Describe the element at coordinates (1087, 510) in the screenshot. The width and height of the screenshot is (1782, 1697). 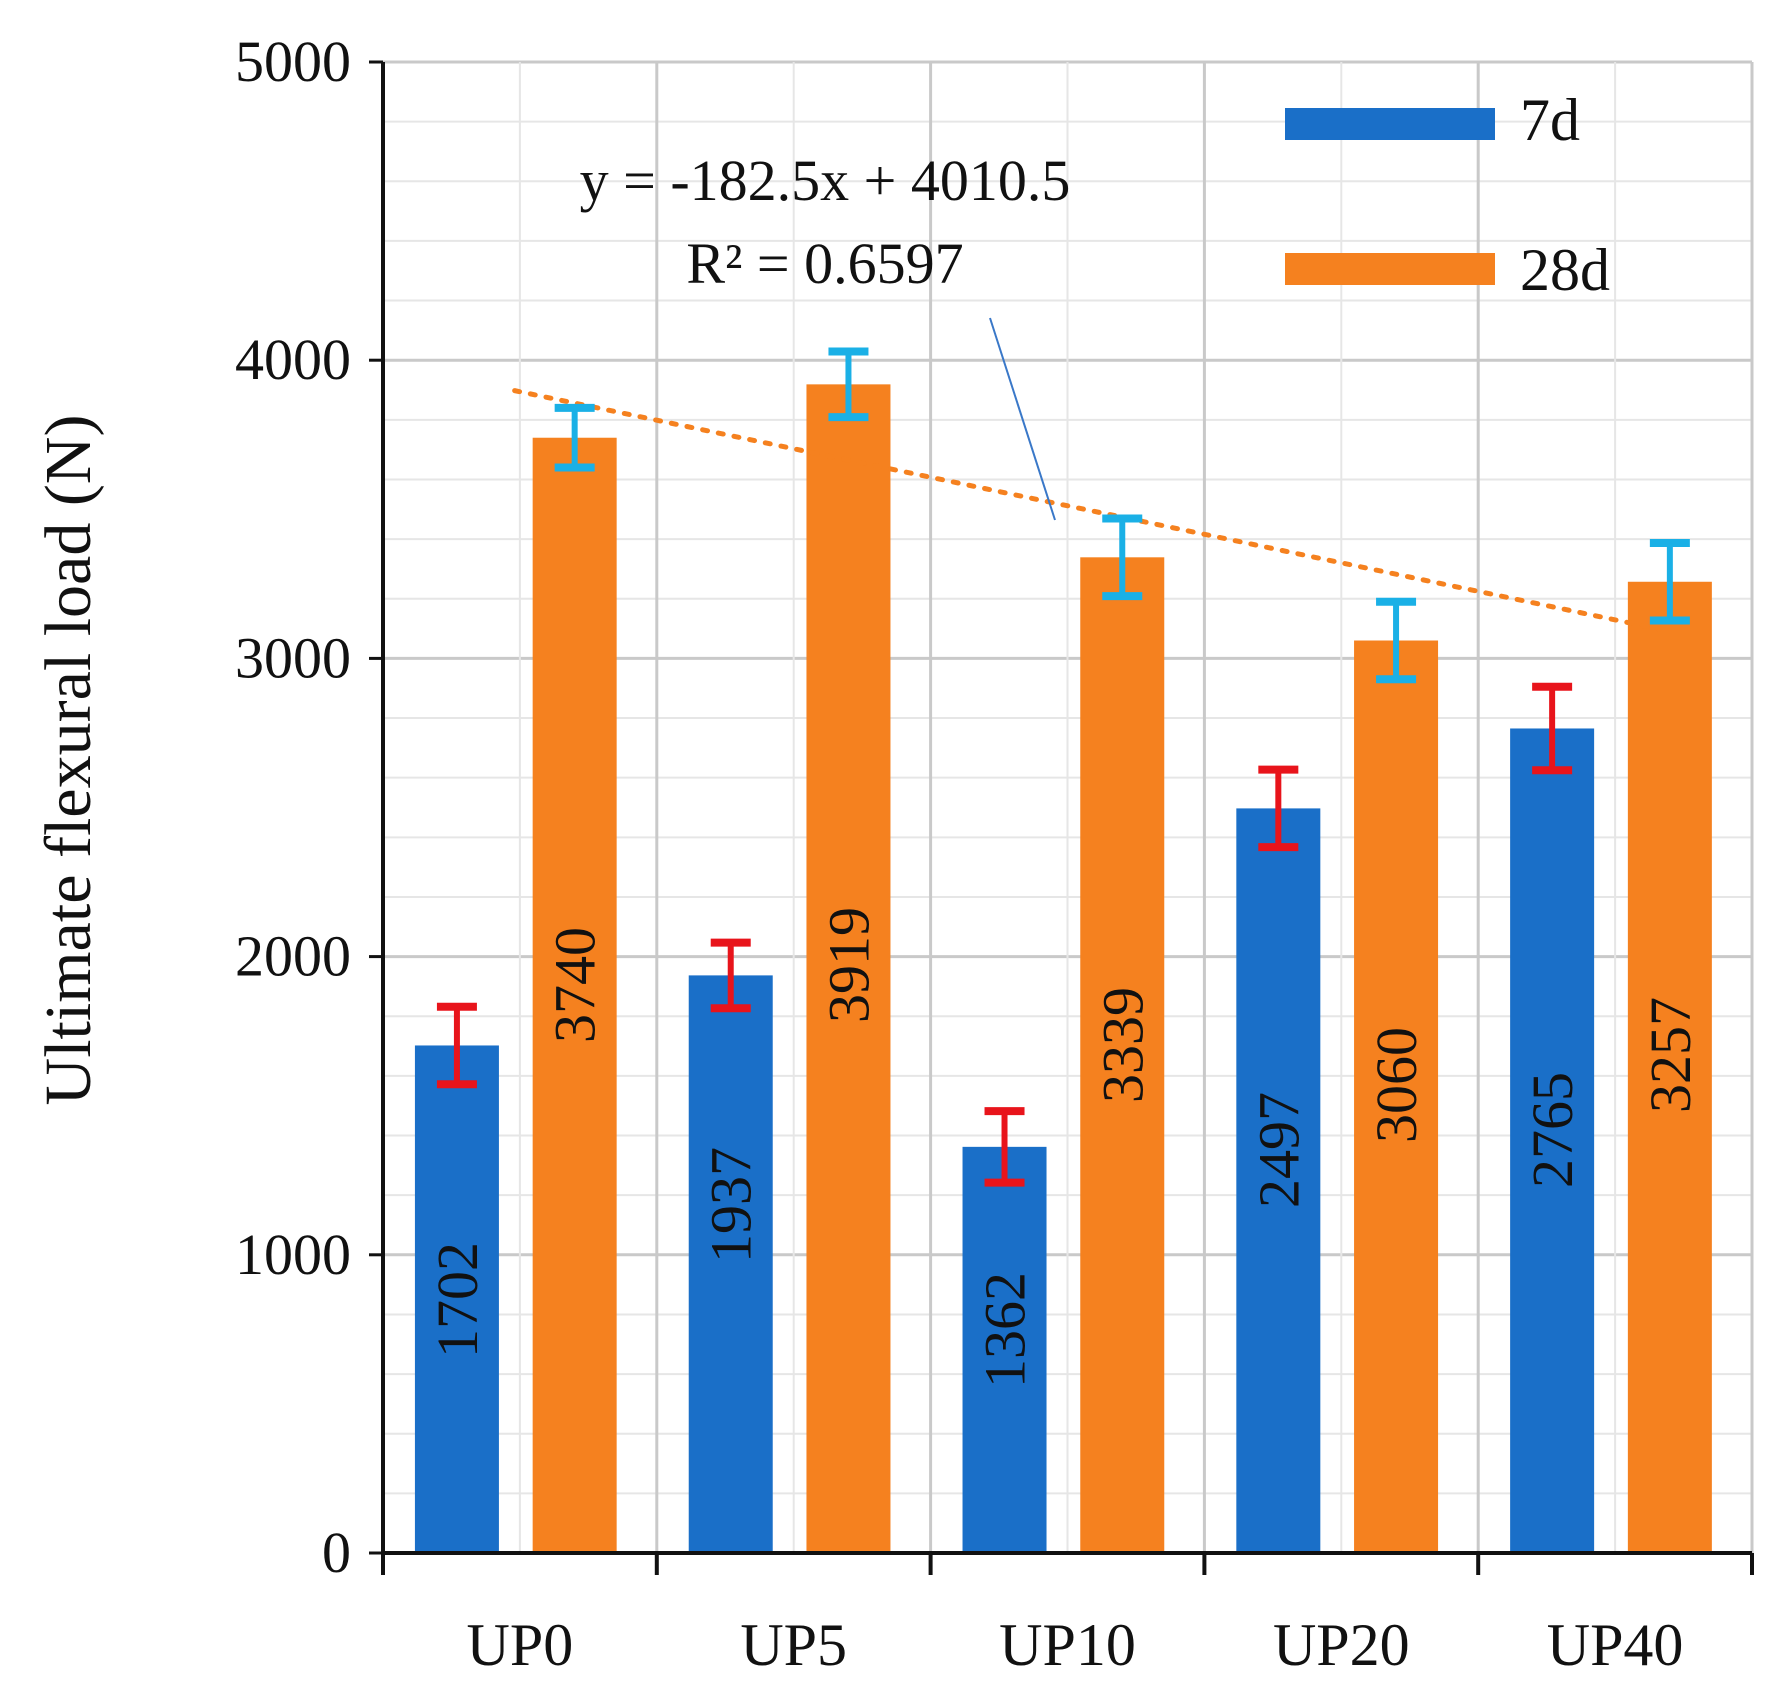
I see `trendline` at that location.